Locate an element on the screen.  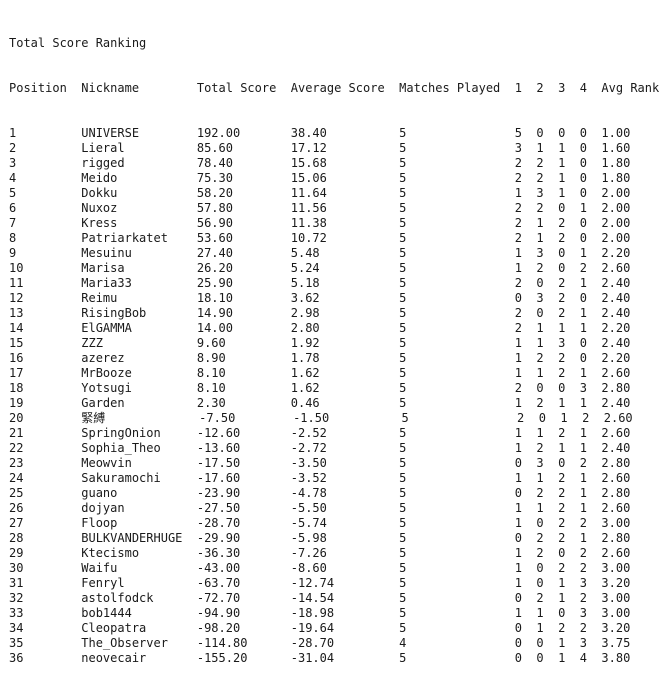
table-row: 23 Meowvin -17.50 -3.50 5 0 3 0 2 2.80 is located at coordinates (320, 463).